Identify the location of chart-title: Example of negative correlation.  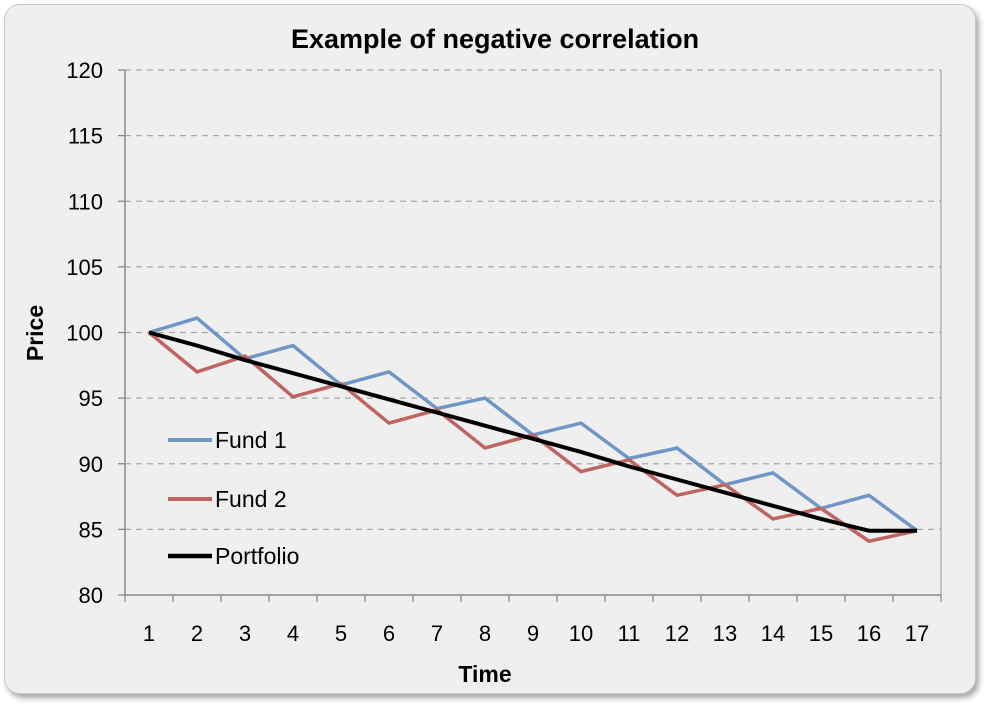
(495, 39).